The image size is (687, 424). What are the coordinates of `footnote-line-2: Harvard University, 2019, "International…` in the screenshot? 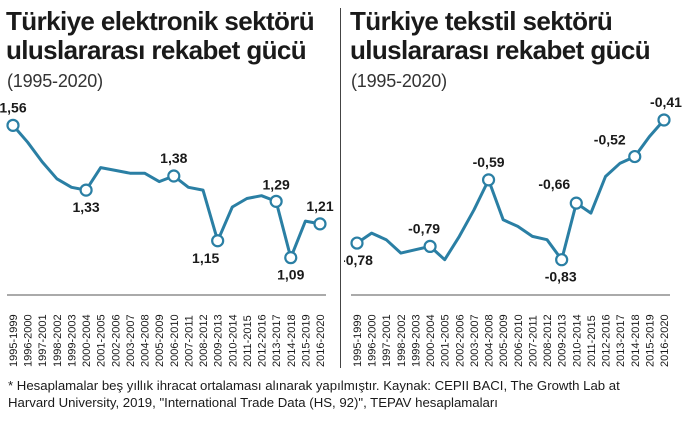 It's located at (253, 402).